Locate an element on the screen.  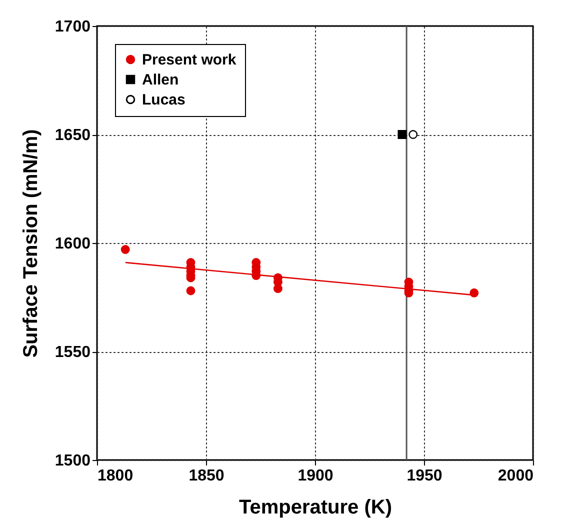
x-tick-label: 2000 is located at coordinates (516, 476).